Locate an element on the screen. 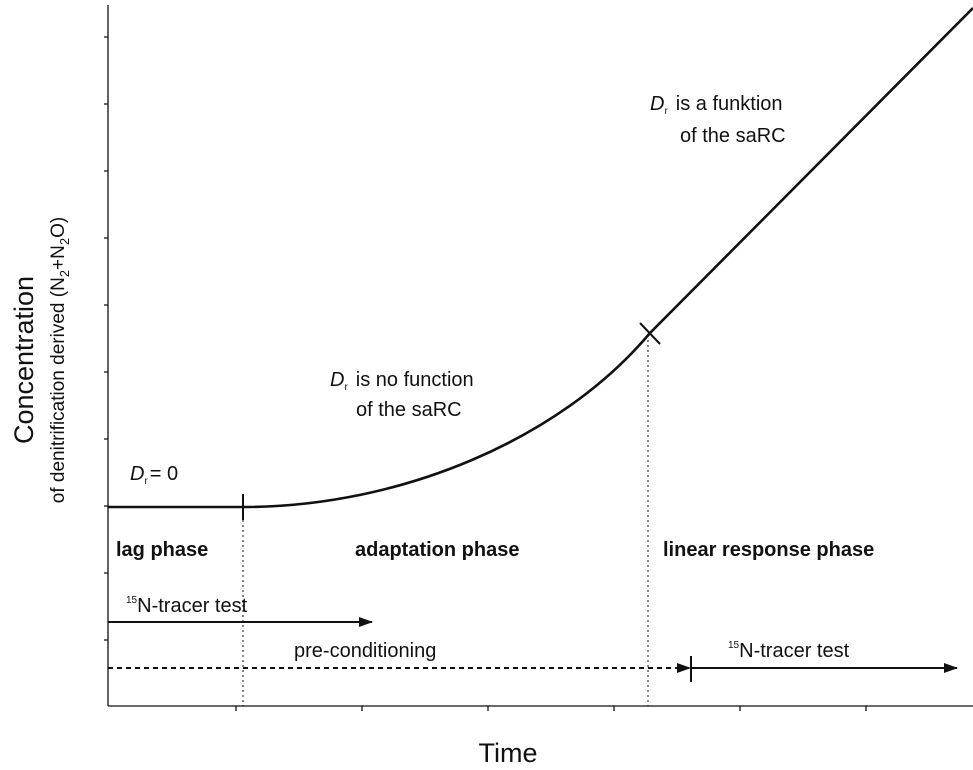 This screenshot has width=973, height=770. phase-label: adaptation phase is located at coordinates (437, 550).